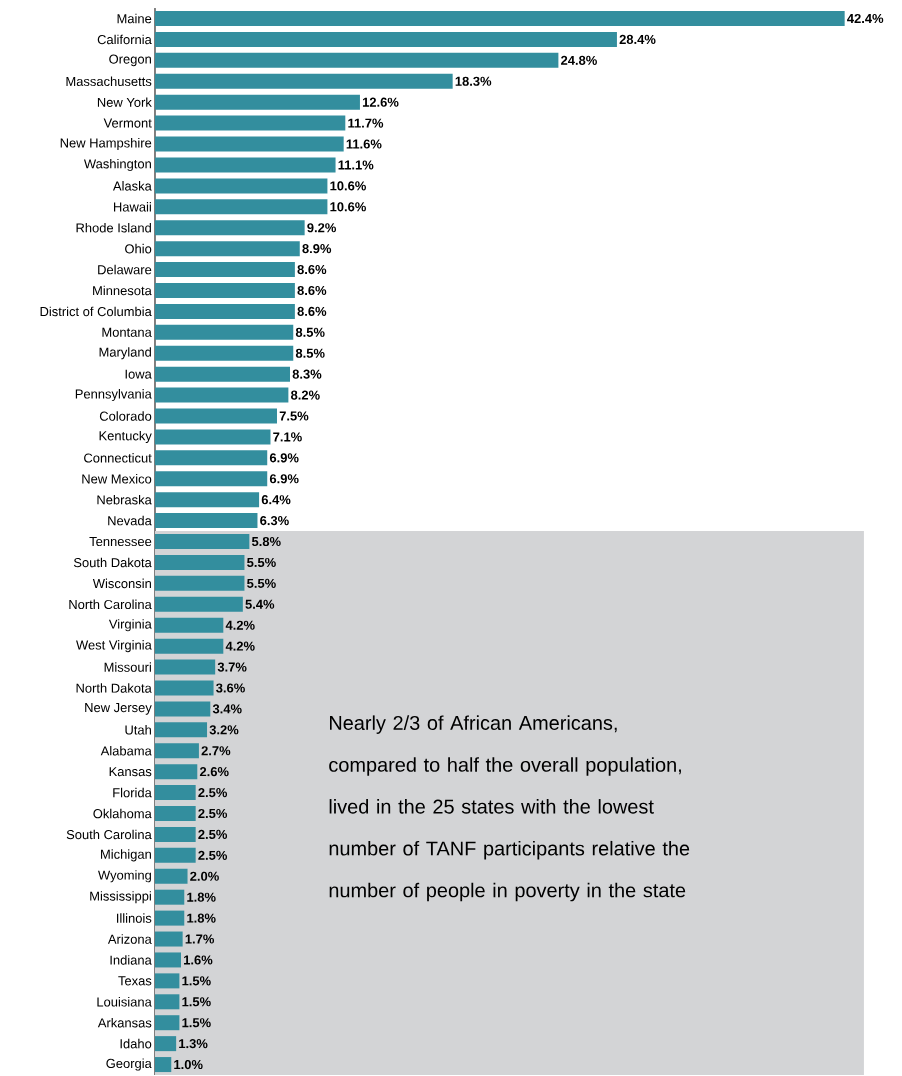 The image size is (902, 1076). What do you see at coordinates (117, 479) in the screenshot?
I see `y-tick-label: New Mexico` at bounding box center [117, 479].